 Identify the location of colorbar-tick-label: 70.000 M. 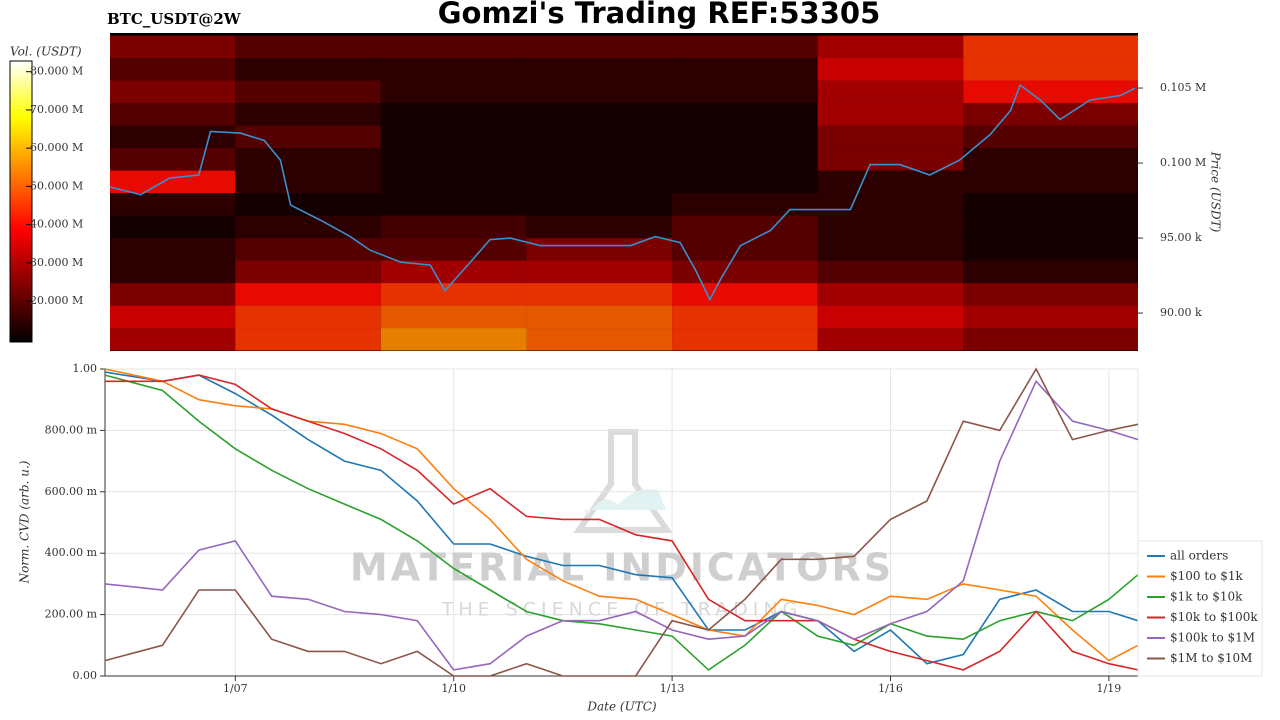
(56, 109).